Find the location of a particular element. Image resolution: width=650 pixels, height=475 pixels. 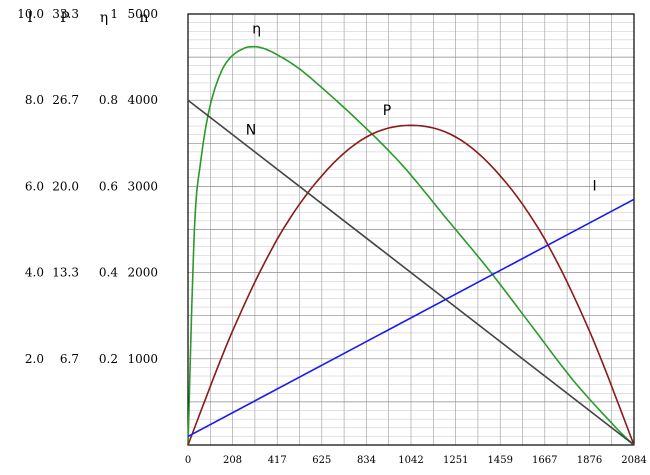

y-tick-label: 2000 is located at coordinates (142, 273).